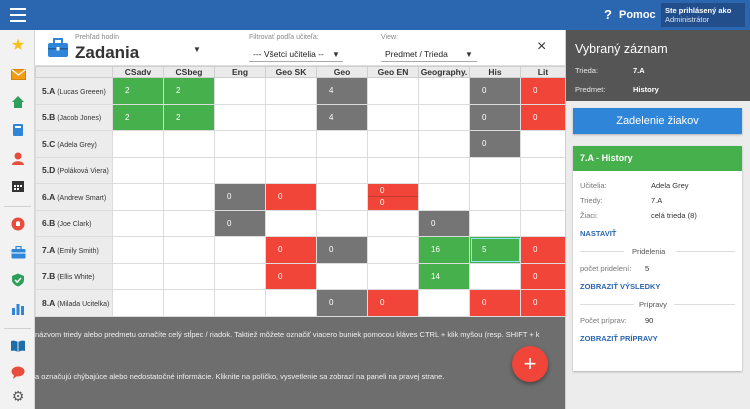 The width and height of the screenshot is (750, 409). I want to click on show-results-link: ZOBRAZIŤ VÝSLEDKY, so click(620, 286).